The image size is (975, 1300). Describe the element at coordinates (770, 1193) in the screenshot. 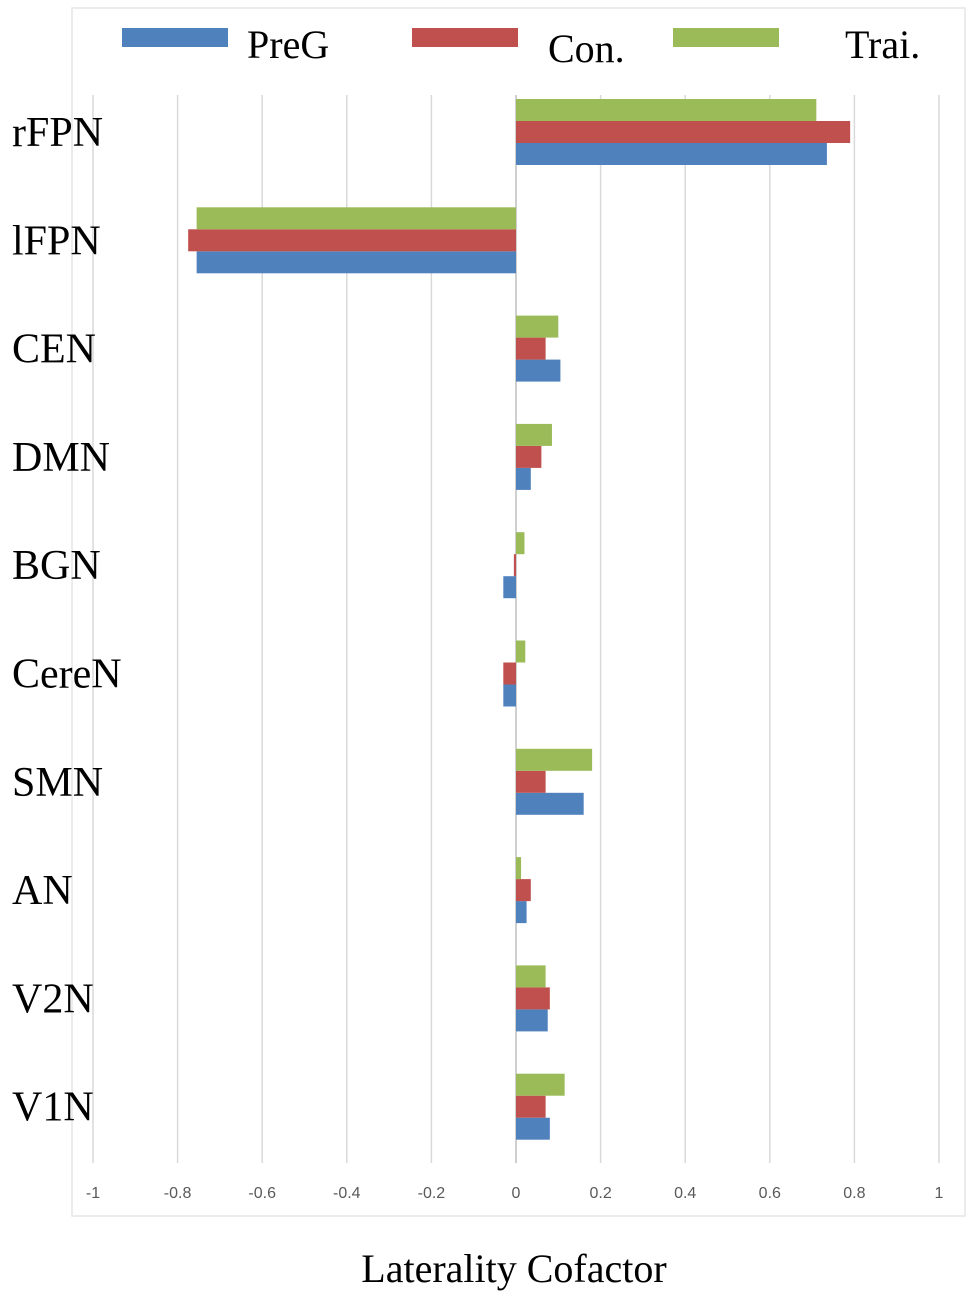

I see `x-tick-label: 0.6` at that location.